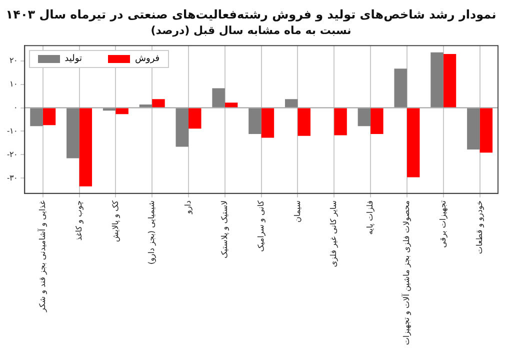 This screenshot has width=510, height=348. Describe the element at coordinates (79, 220) in the screenshot. I see `x-tick-label: چوب و کاغذ` at that location.